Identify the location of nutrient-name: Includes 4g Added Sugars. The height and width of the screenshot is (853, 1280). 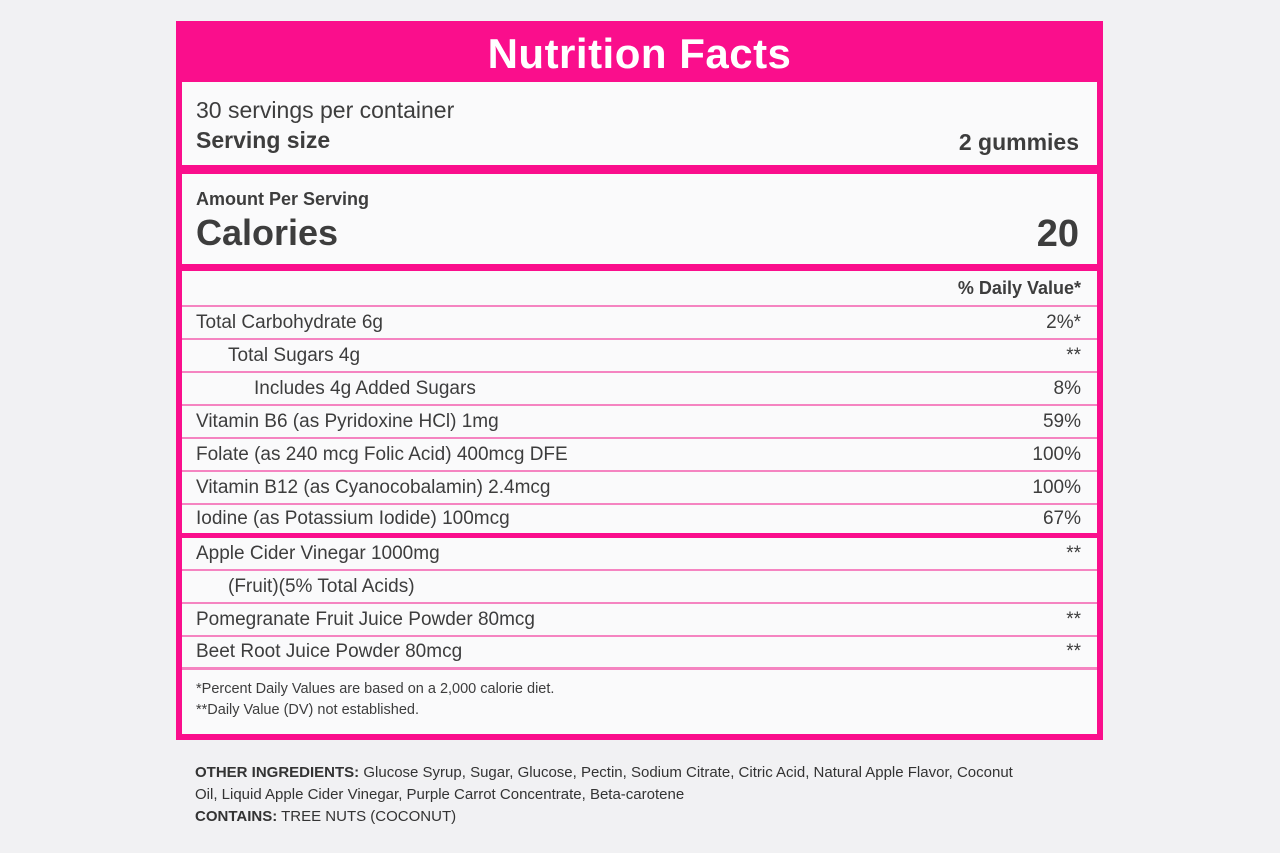
(365, 388).